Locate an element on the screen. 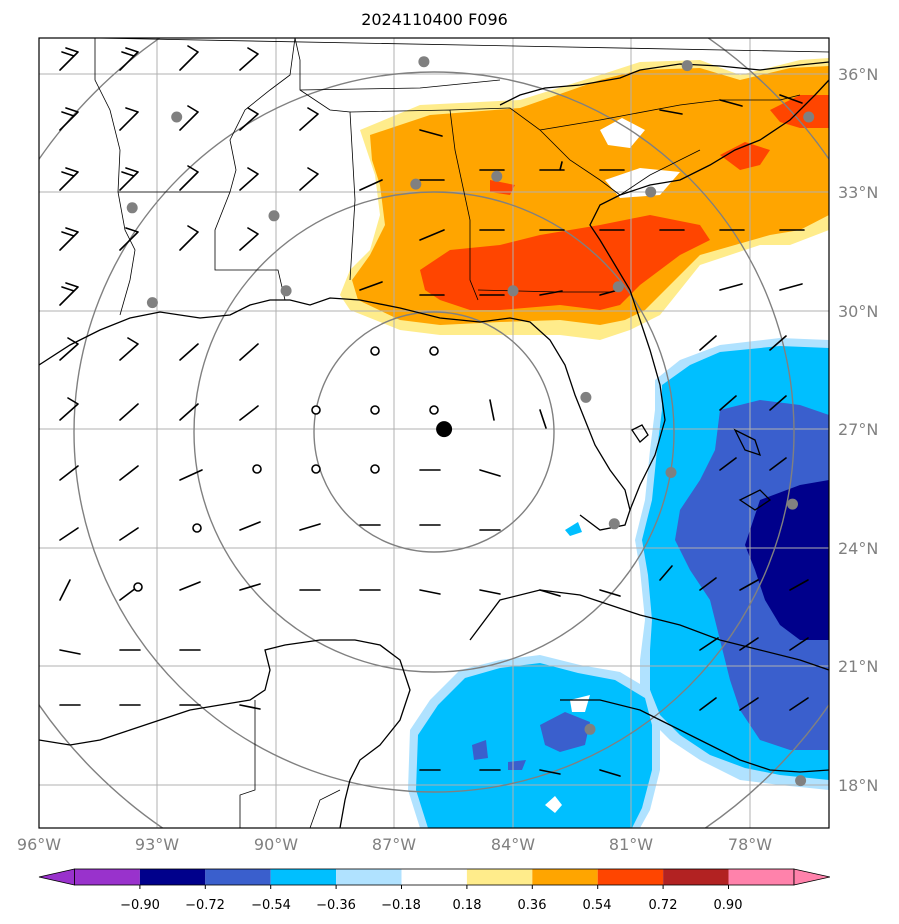 This screenshot has width=899, height=924. colorbar is located at coordinates (434, 878).